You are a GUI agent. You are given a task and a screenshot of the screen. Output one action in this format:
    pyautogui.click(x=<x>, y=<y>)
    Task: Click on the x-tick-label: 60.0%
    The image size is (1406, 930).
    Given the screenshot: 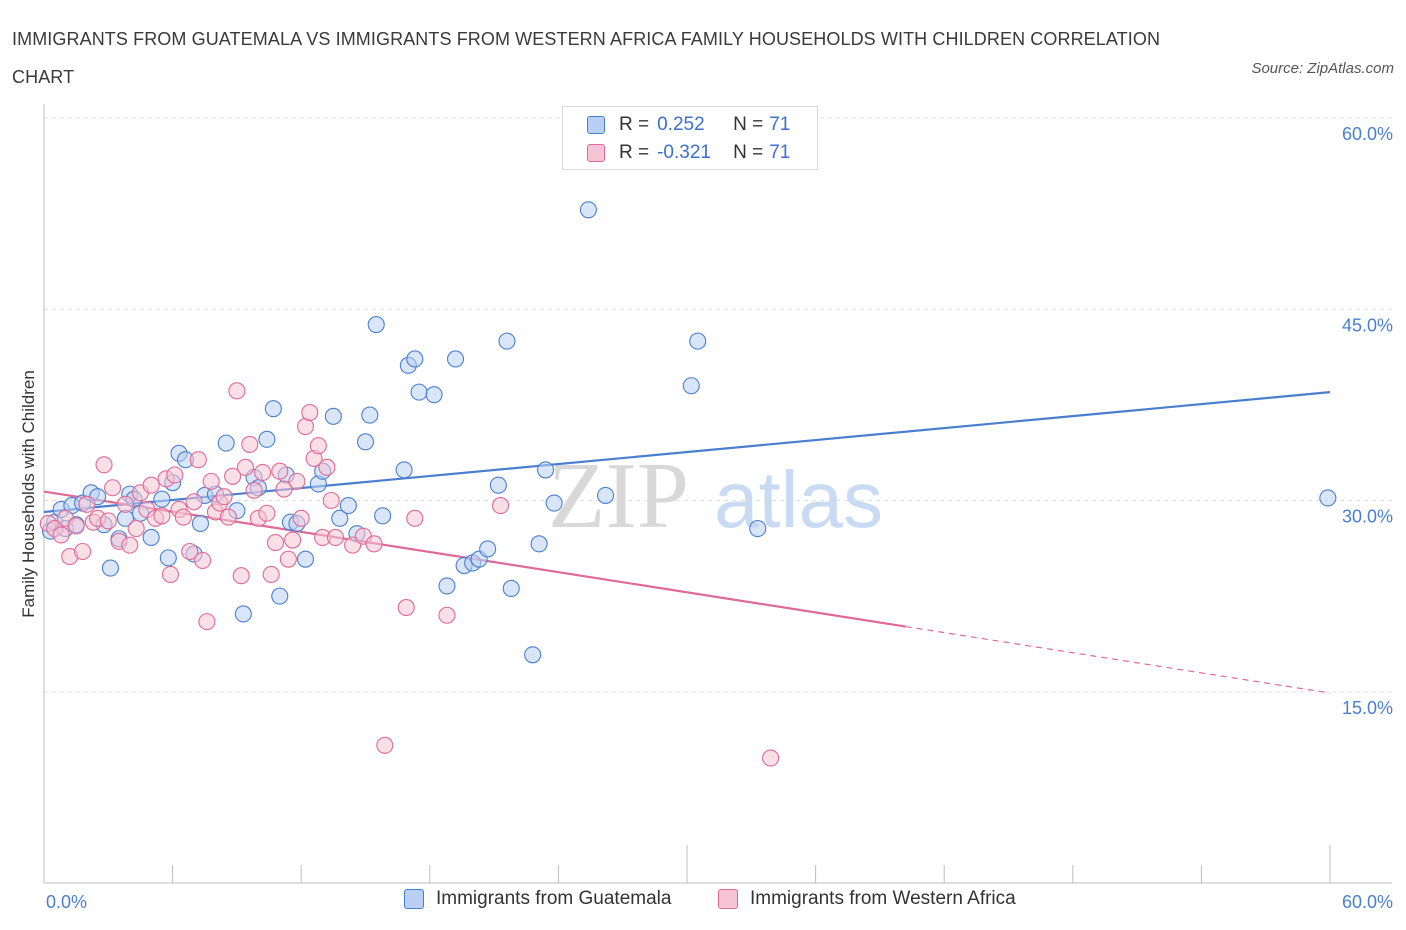 What is the action you would take?
    pyautogui.click(x=1367, y=902)
    